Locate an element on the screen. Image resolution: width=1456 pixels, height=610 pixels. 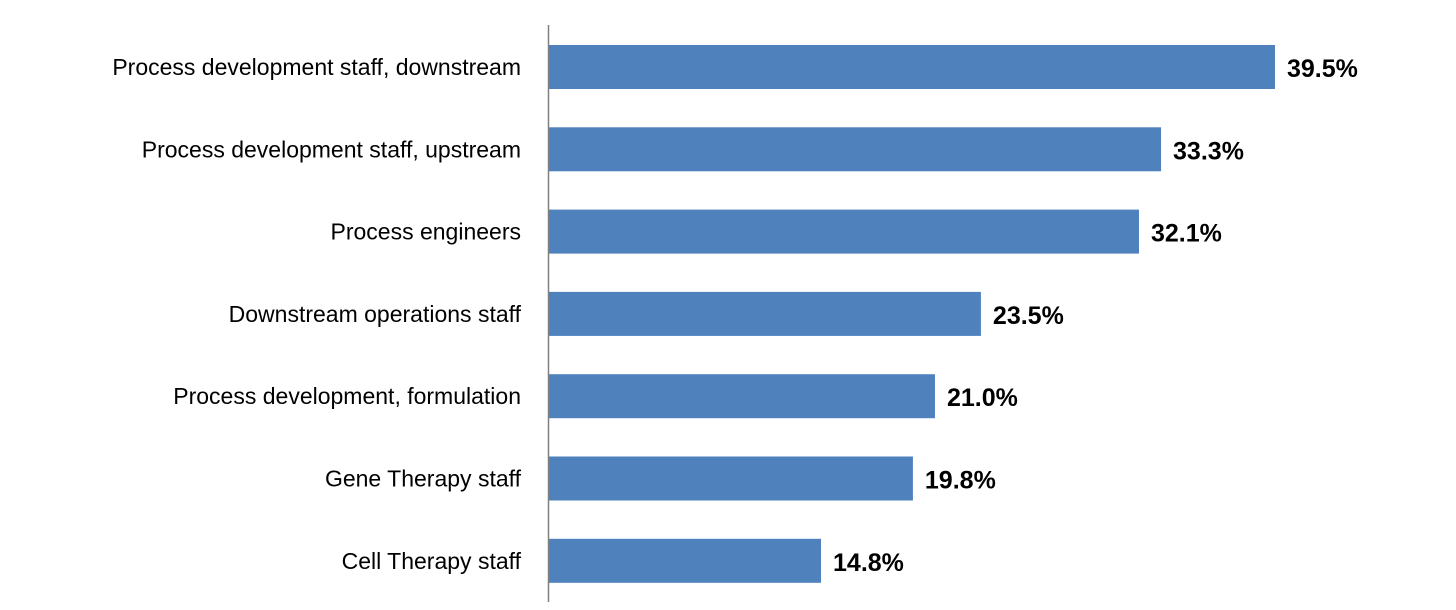
value-label: 23.5% is located at coordinates (1028, 316).